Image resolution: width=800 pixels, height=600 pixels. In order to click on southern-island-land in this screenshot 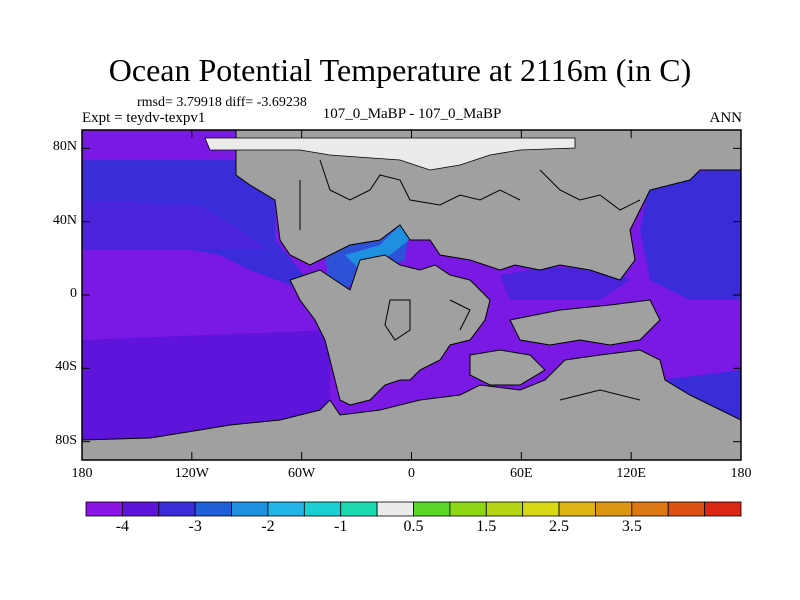, I will do `click(507, 367)`.